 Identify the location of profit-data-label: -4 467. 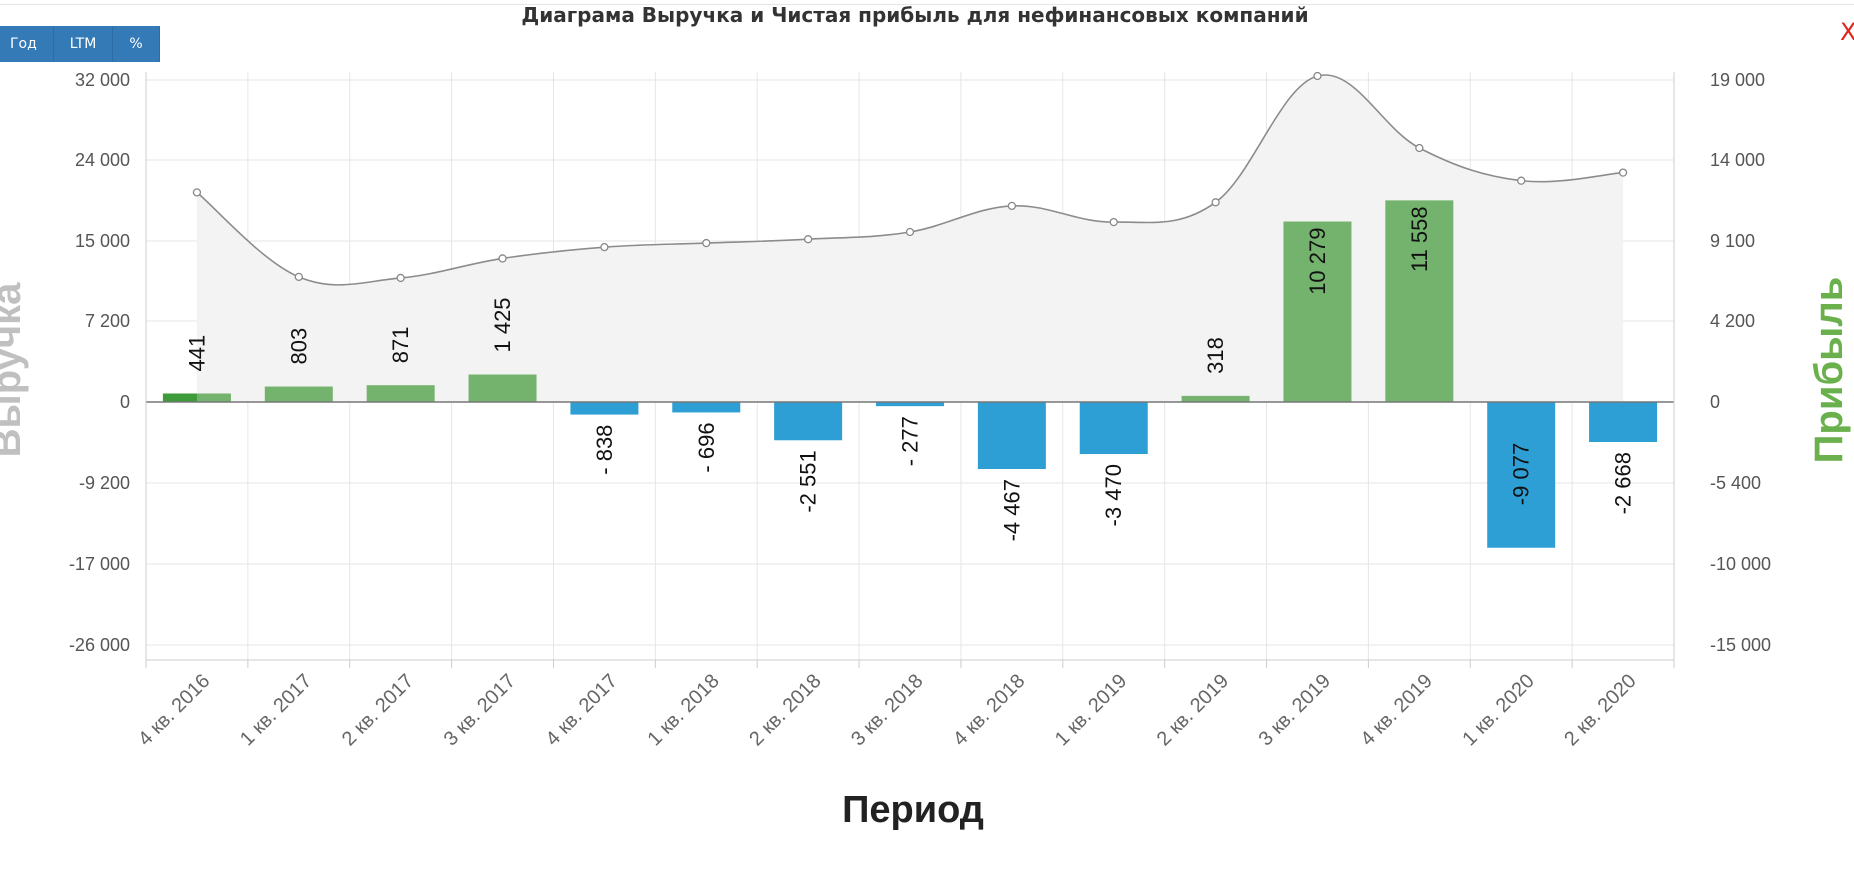
(1011, 510).